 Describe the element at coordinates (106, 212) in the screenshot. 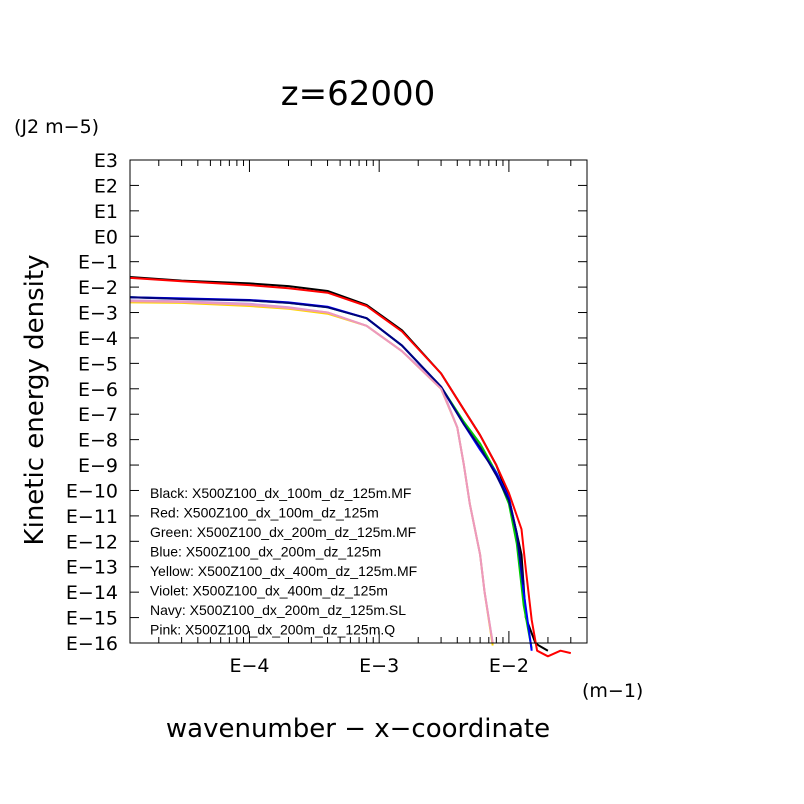

I see `y-tick-label: E1` at that location.